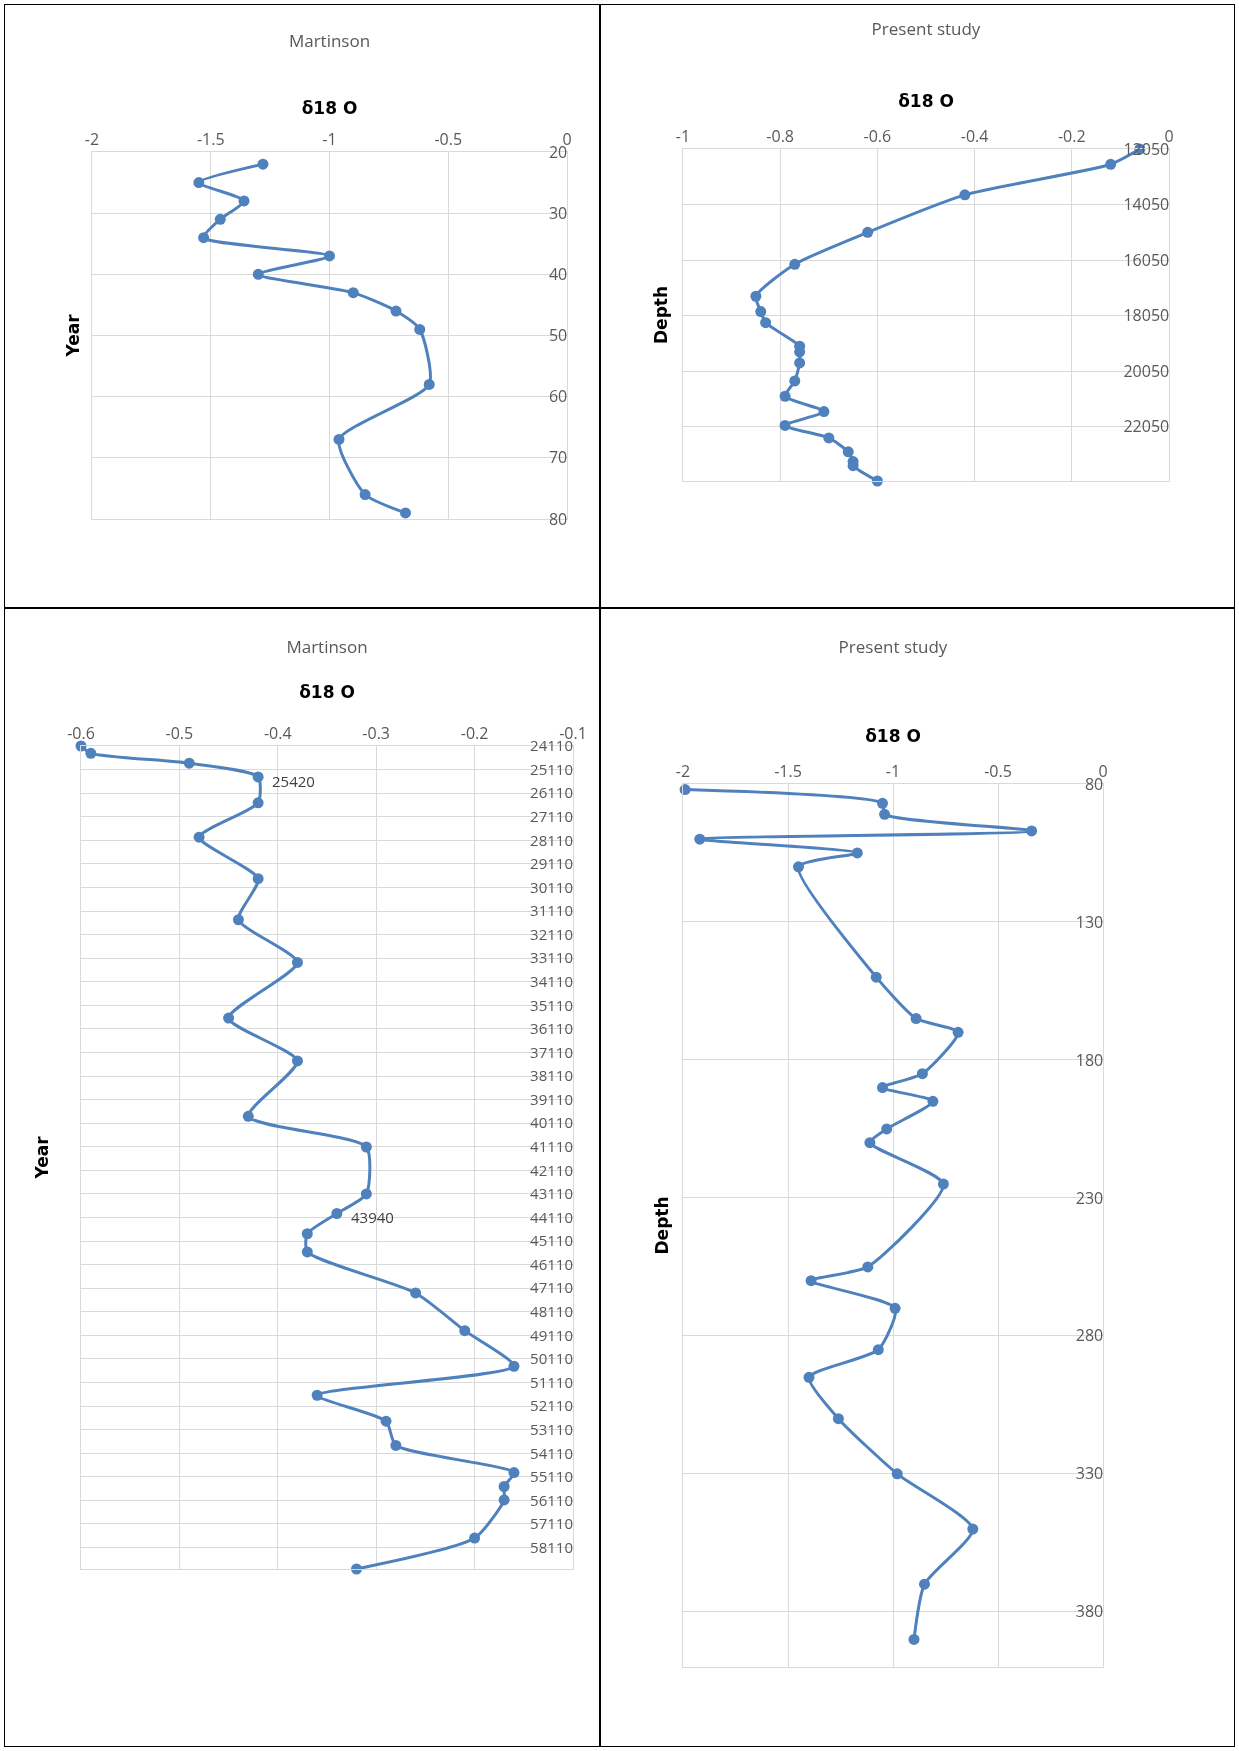  Describe the element at coordinates (661, 314) in the screenshot. I see `y-axis-title: Depth` at that location.